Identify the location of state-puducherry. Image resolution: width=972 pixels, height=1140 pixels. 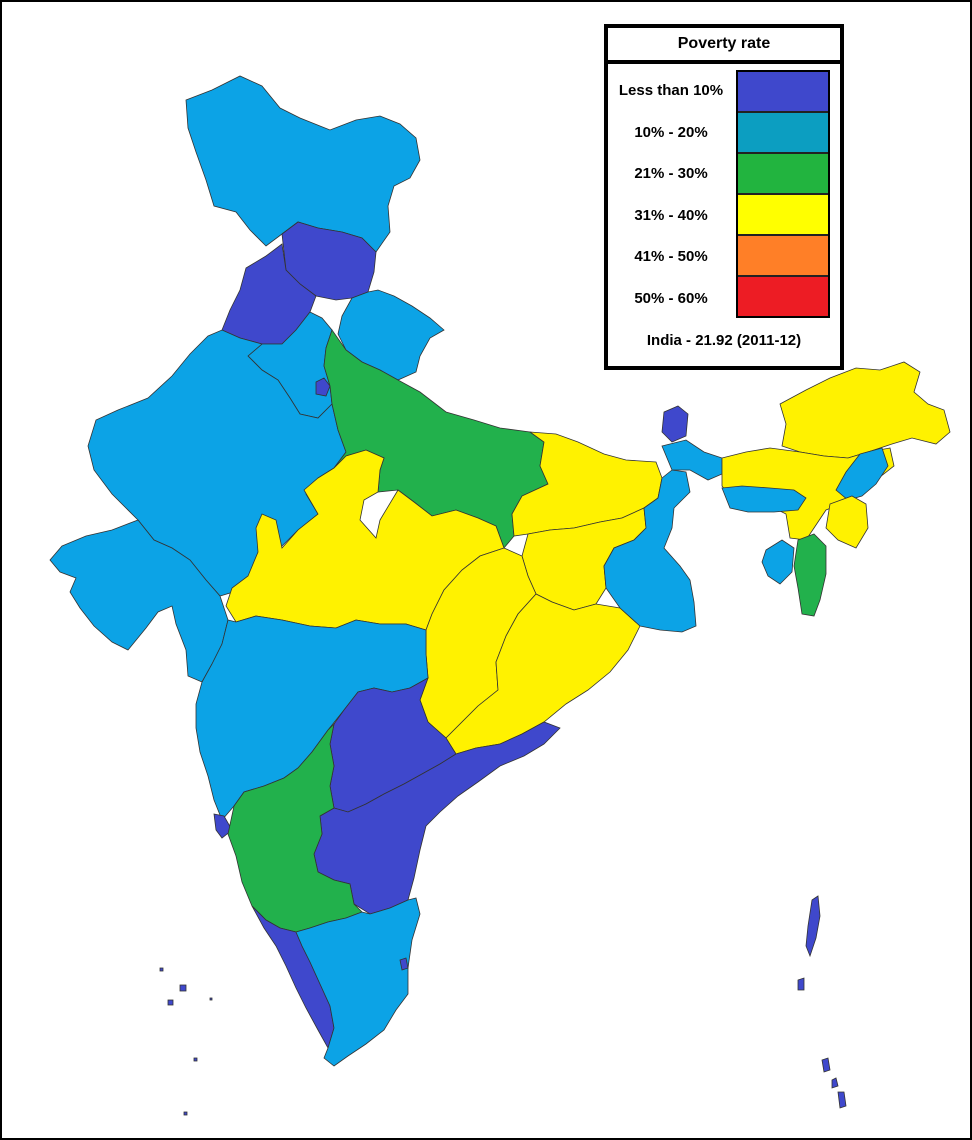
(404, 964).